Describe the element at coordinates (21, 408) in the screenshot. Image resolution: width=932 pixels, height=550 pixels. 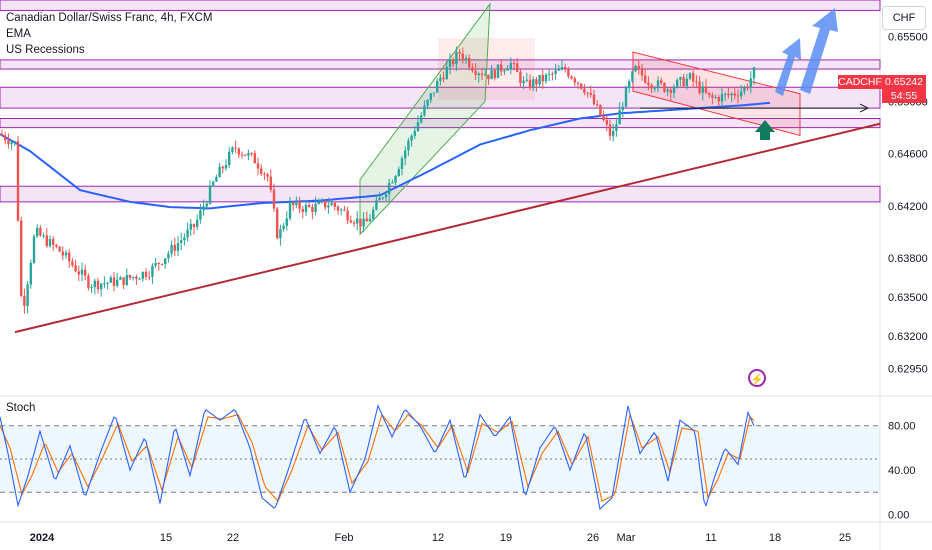
I see `oscillator-label: Stoch` at that location.